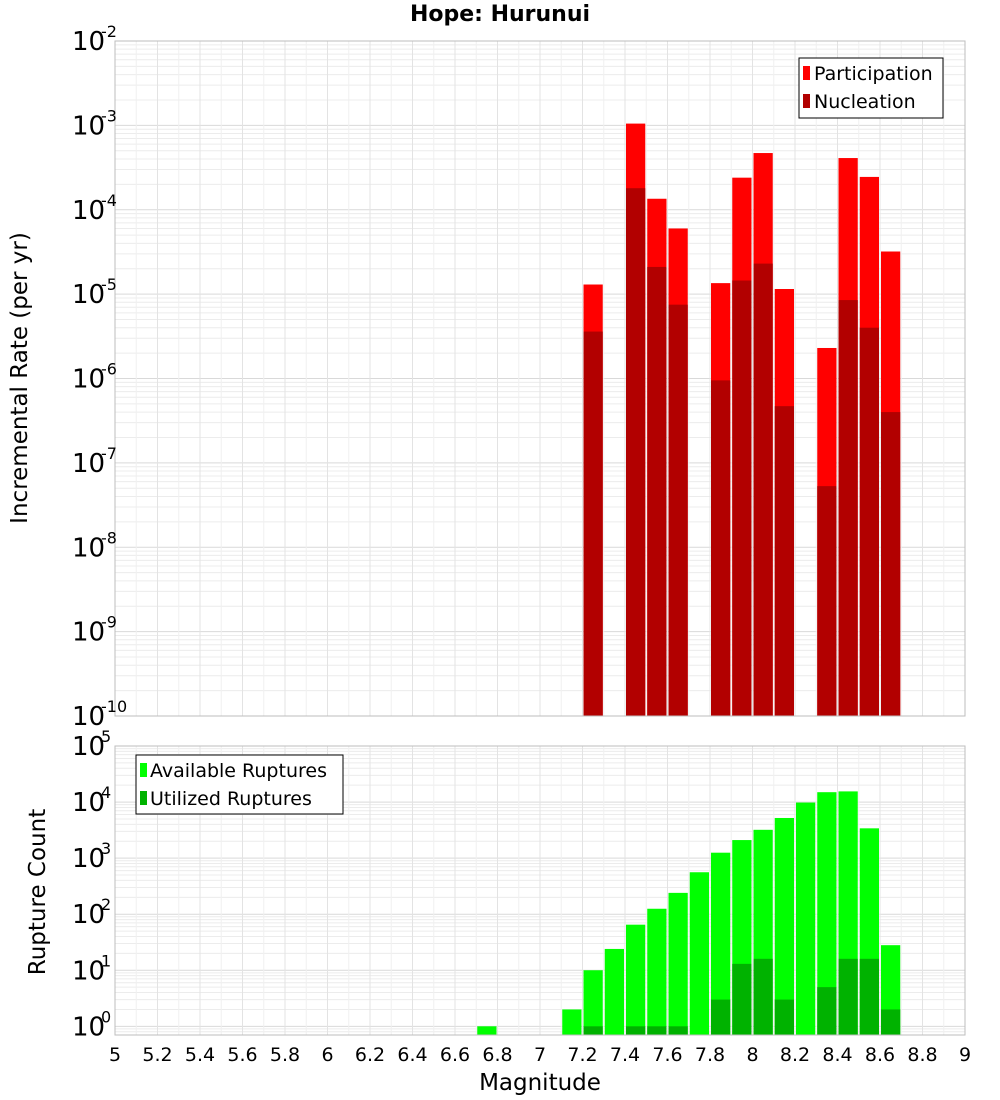 This screenshot has width=1000, height=1100. Describe the element at coordinates (106, 960) in the screenshot. I see `bottom-y-tick-exponent: 1` at that location.